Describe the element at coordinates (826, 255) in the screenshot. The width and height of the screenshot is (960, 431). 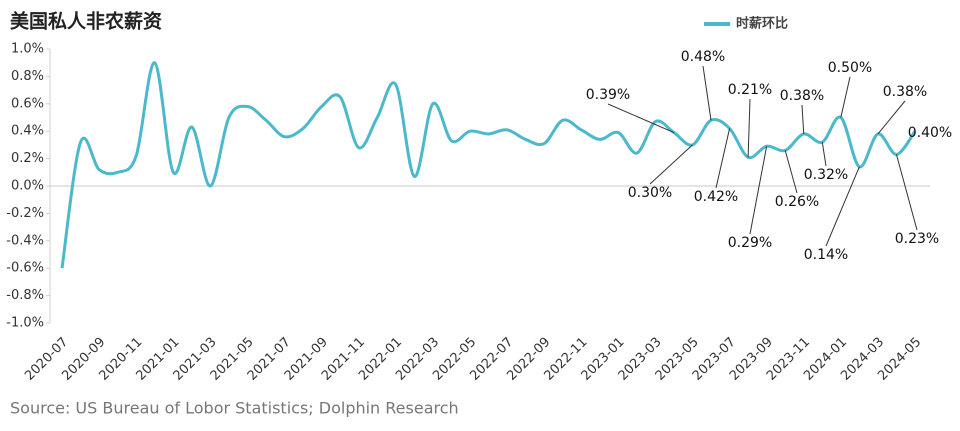
I see `data-label: 0.14%` at that location.